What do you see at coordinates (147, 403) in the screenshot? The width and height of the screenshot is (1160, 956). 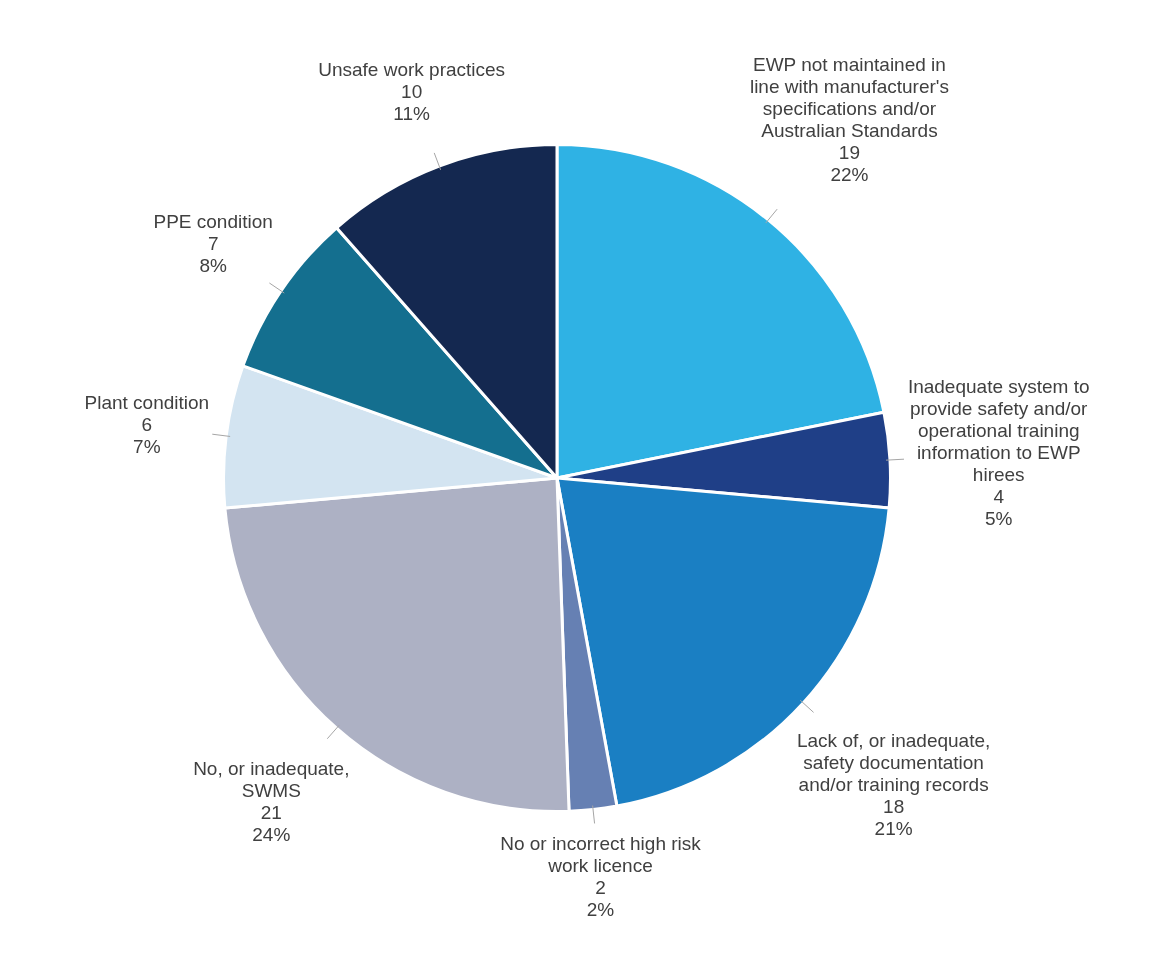 I see `slice-label: Plant condition` at bounding box center [147, 403].